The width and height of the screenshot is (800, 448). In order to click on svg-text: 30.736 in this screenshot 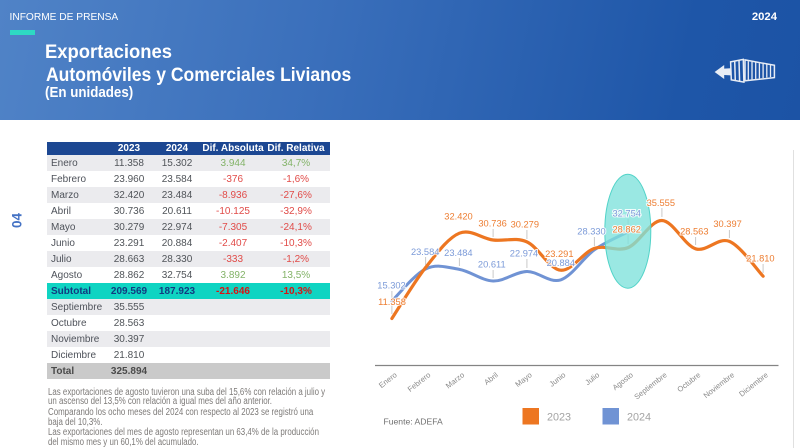, I will do `click(492, 223)`.